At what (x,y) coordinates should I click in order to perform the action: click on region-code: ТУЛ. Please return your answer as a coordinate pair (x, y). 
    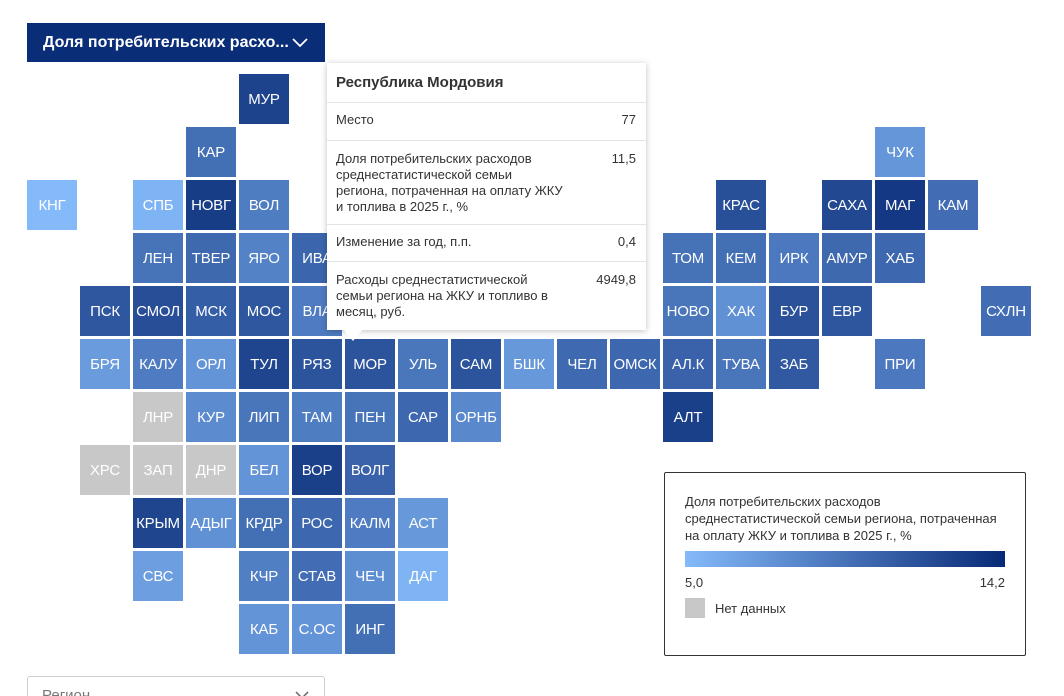
    Looking at the image, I should click on (264, 364).